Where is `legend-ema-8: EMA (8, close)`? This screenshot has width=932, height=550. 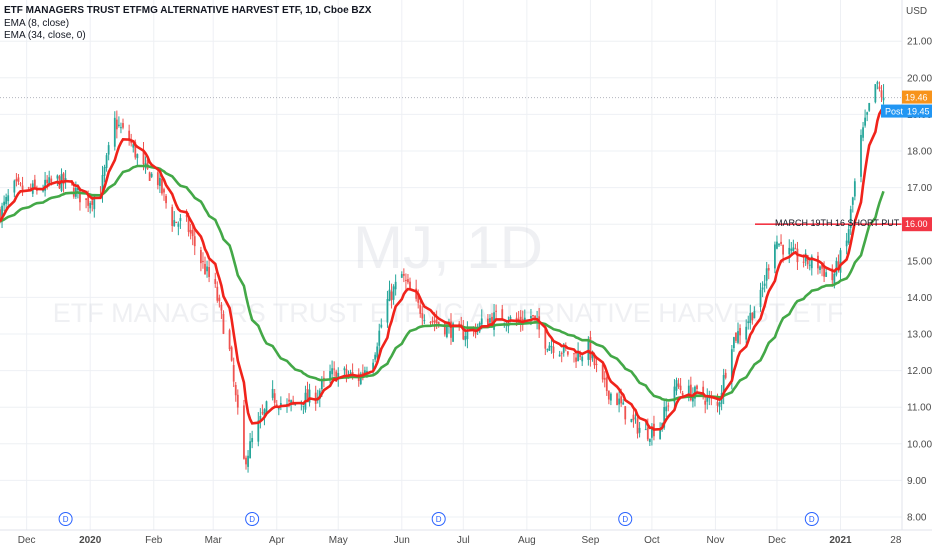
legend-ema-8: EMA (8, close) is located at coordinates (36, 23).